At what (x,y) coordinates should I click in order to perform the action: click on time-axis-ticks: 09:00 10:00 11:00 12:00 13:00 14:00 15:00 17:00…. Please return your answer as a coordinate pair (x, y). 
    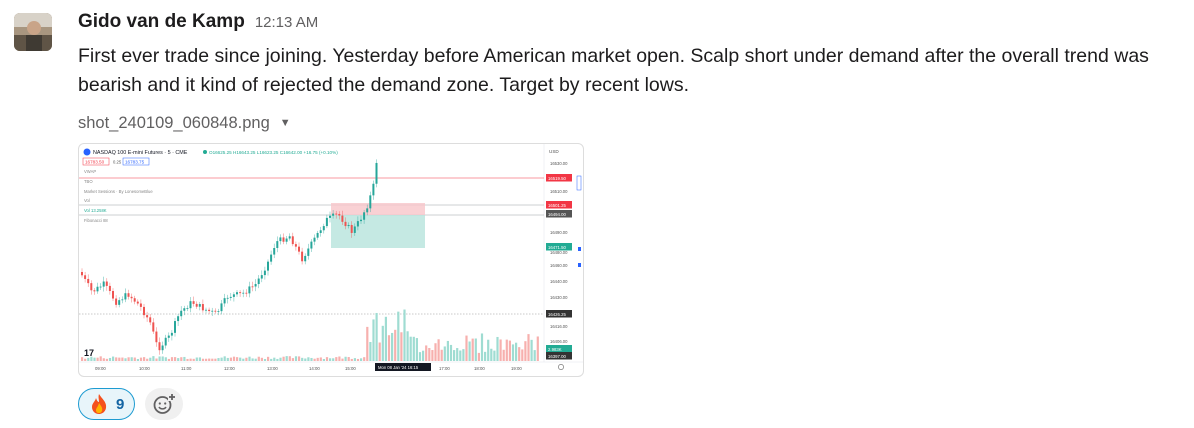
    Looking at the image, I should click on (308, 368).